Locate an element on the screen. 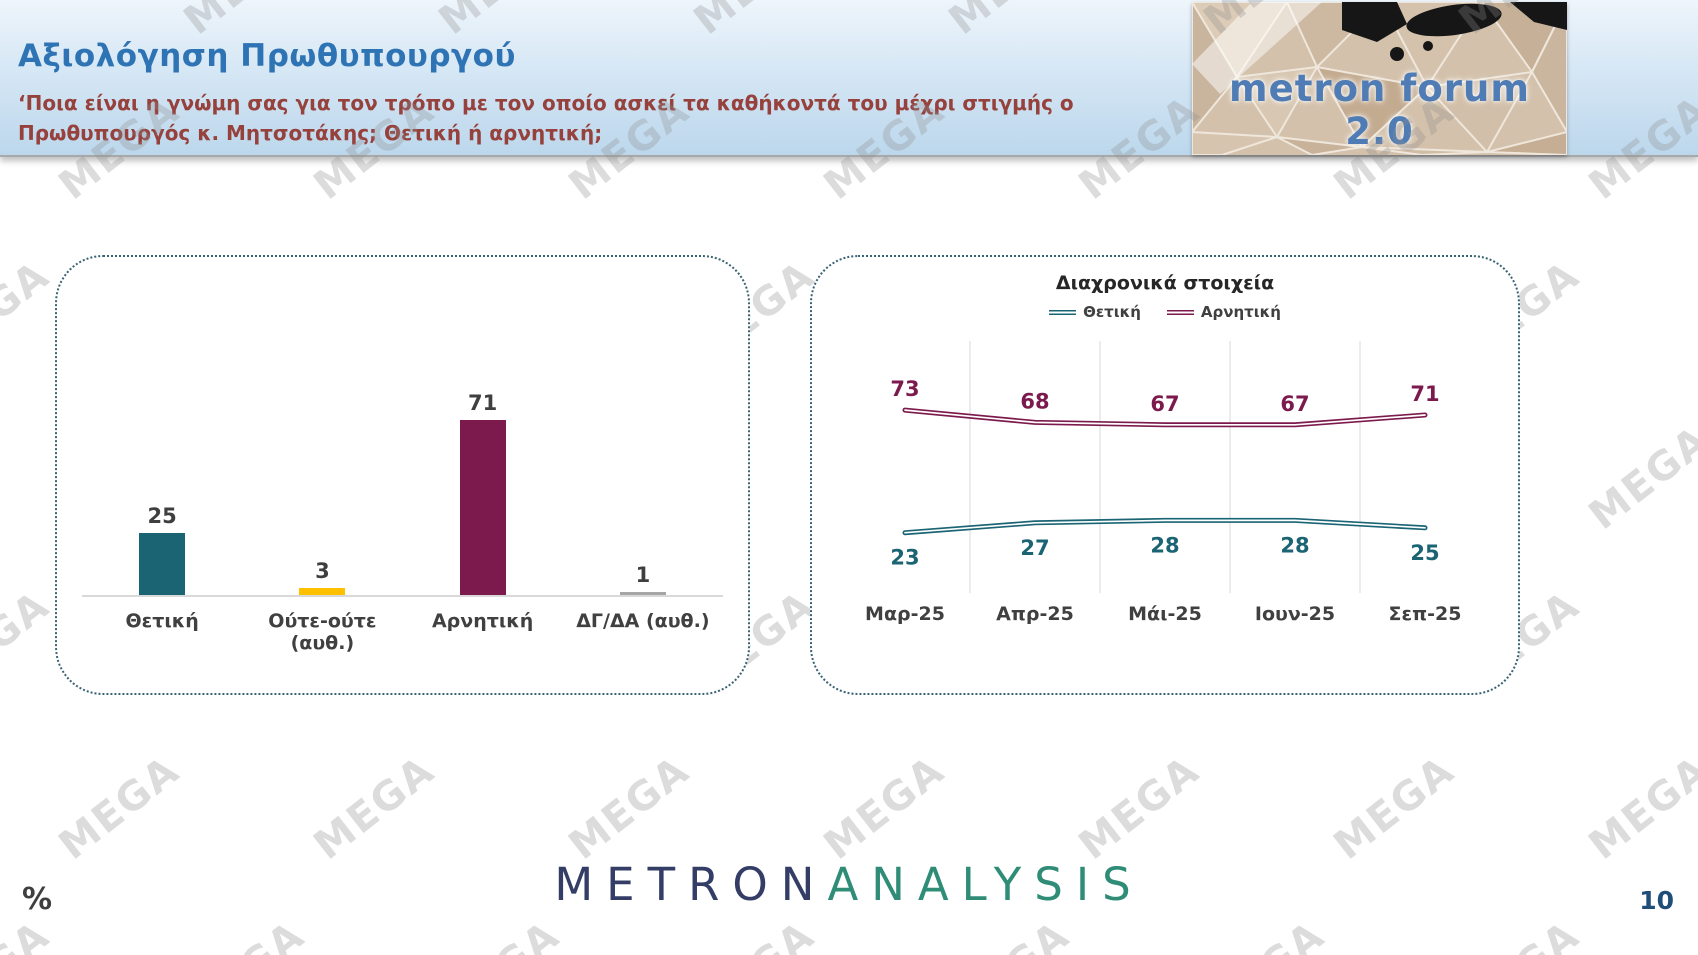  x-axis-label: Μαρ-25 is located at coordinates (905, 614).